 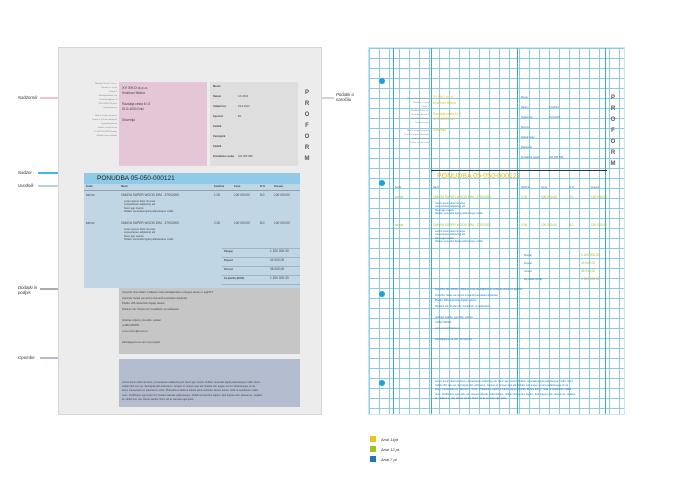 I want to click on table-header, so click(x=192, y=187).